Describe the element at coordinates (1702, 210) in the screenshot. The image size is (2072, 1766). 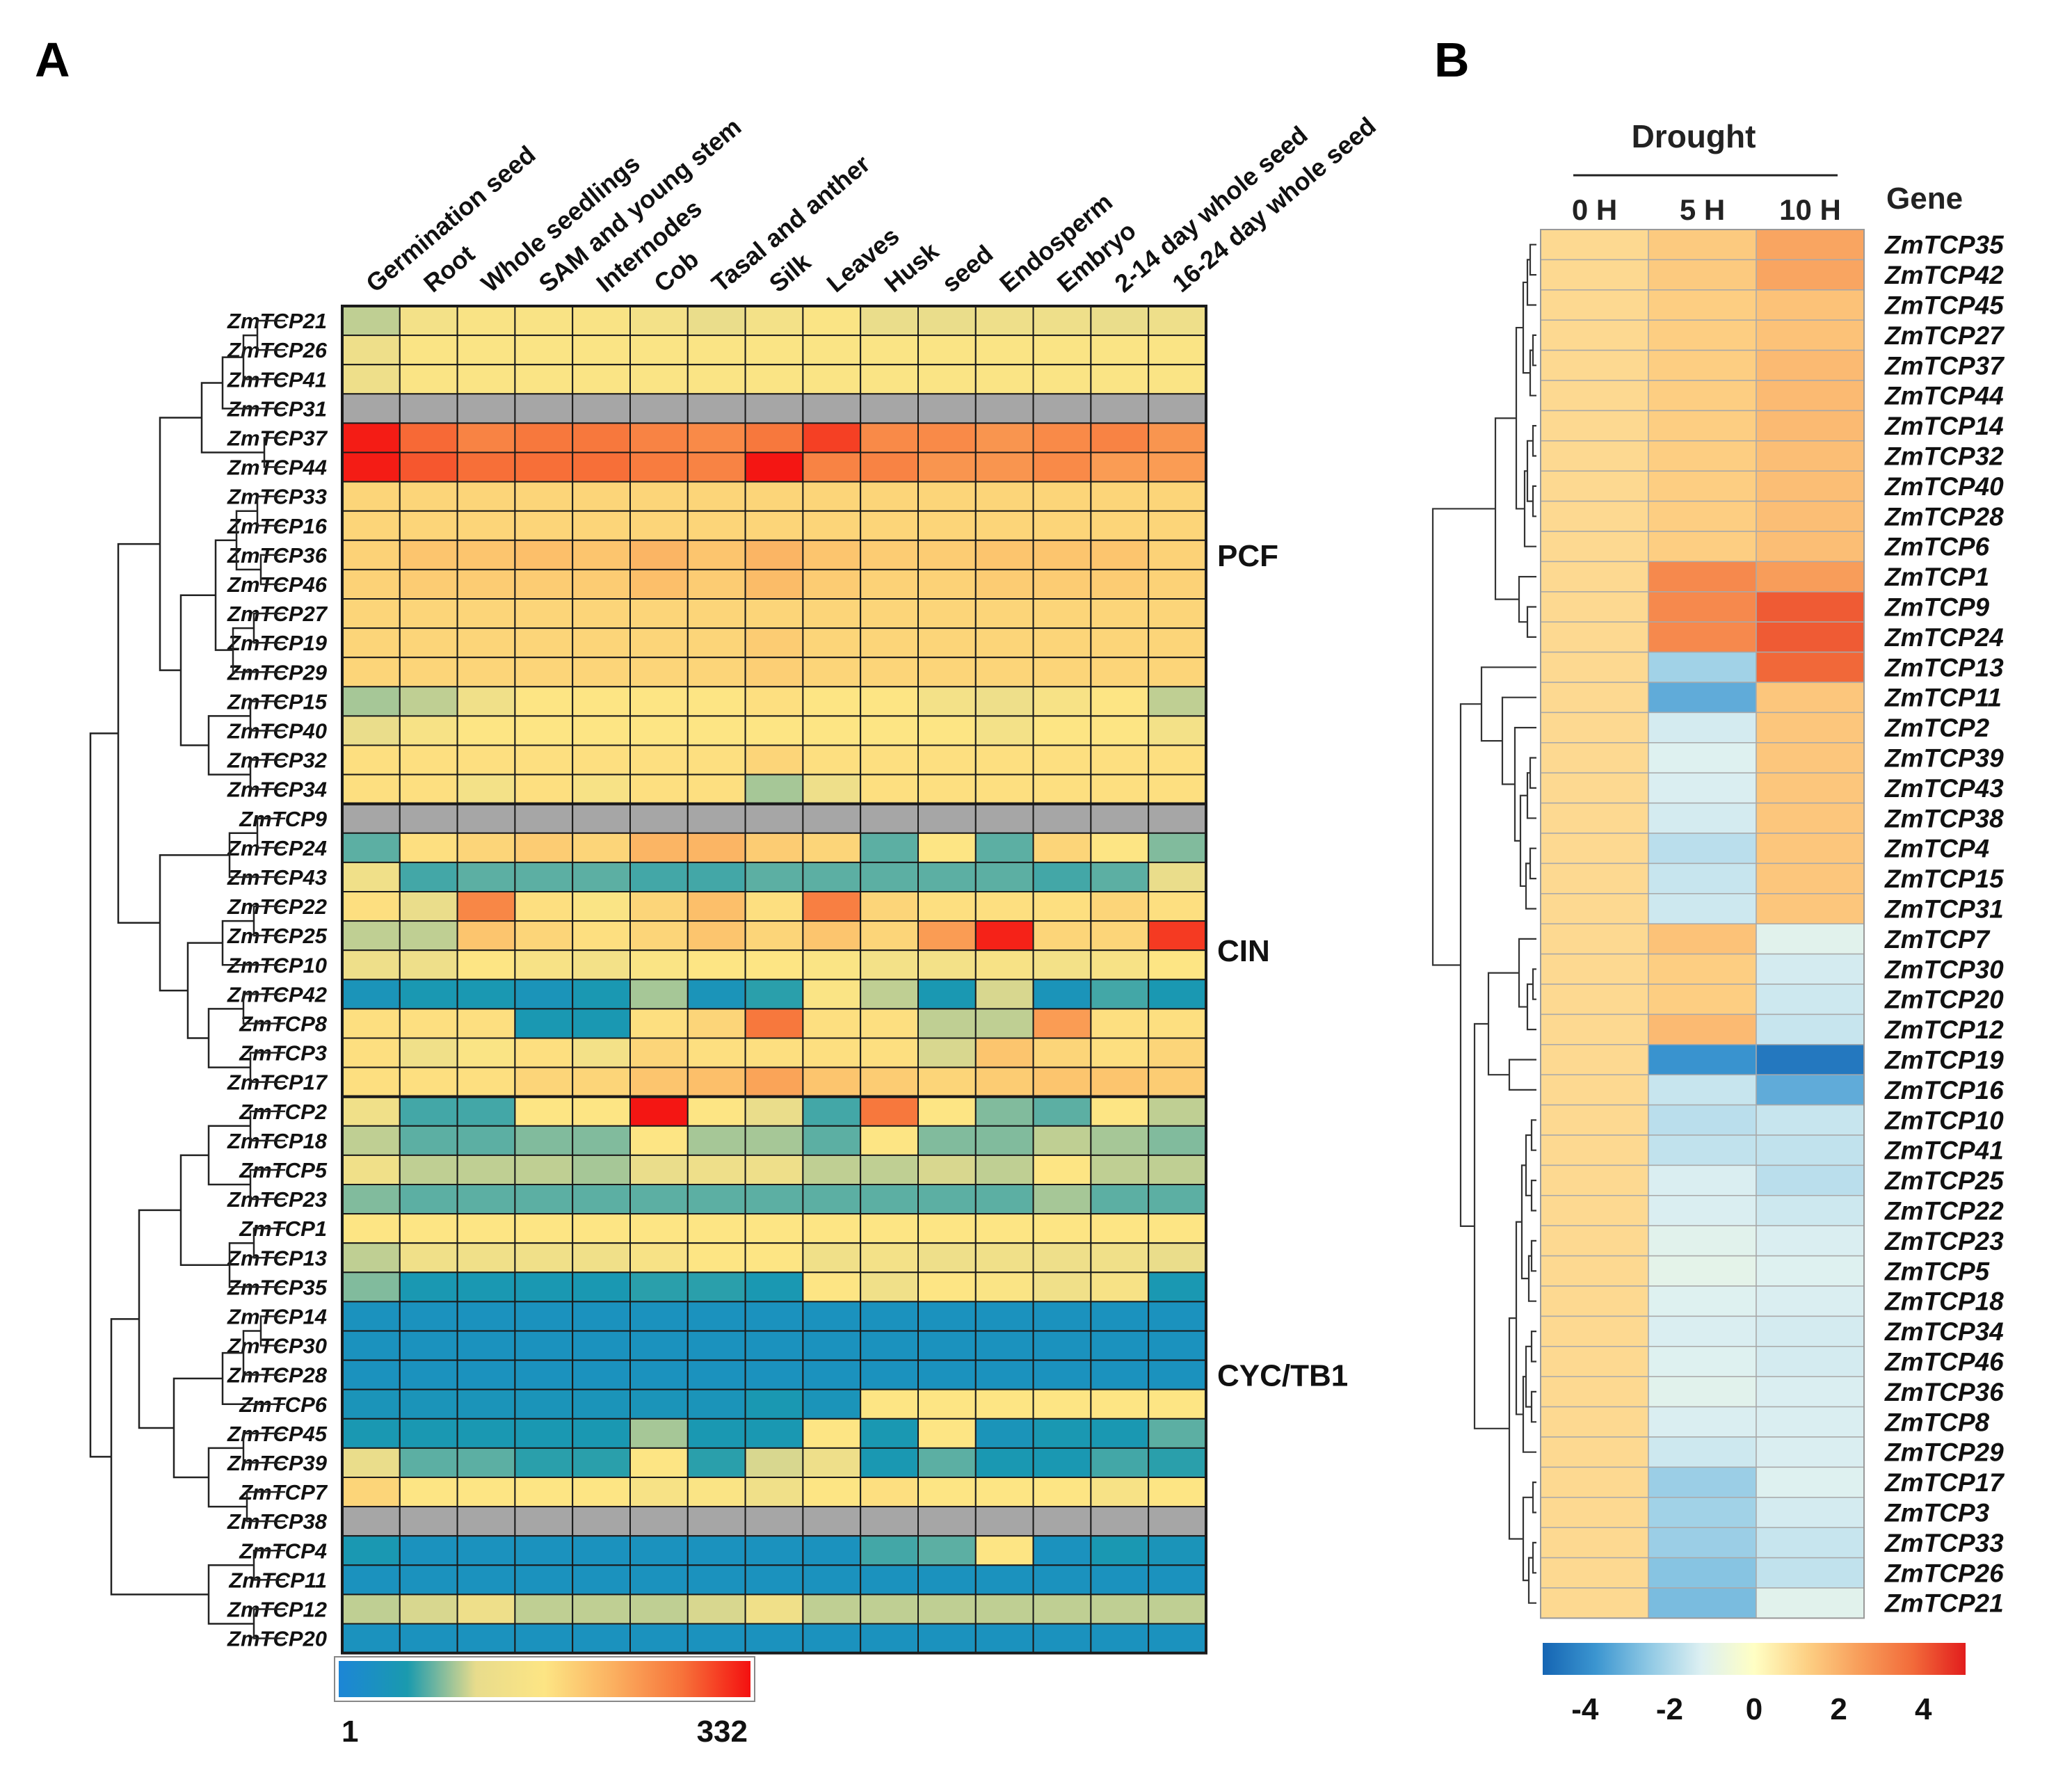
I see `time-label-5-h: 5 H` at that location.